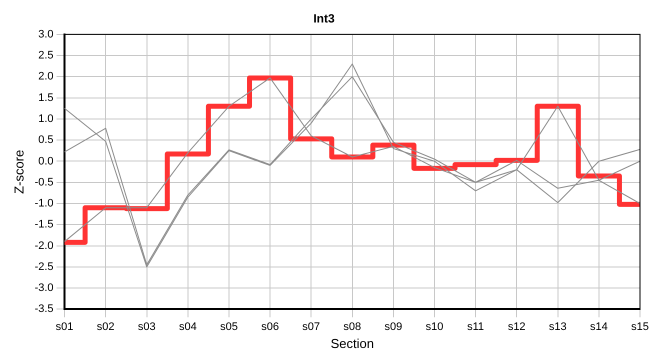  What do you see at coordinates (44, 288) in the screenshot?
I see `y-tick-label: -3.0` at bounding box center [44, 288].